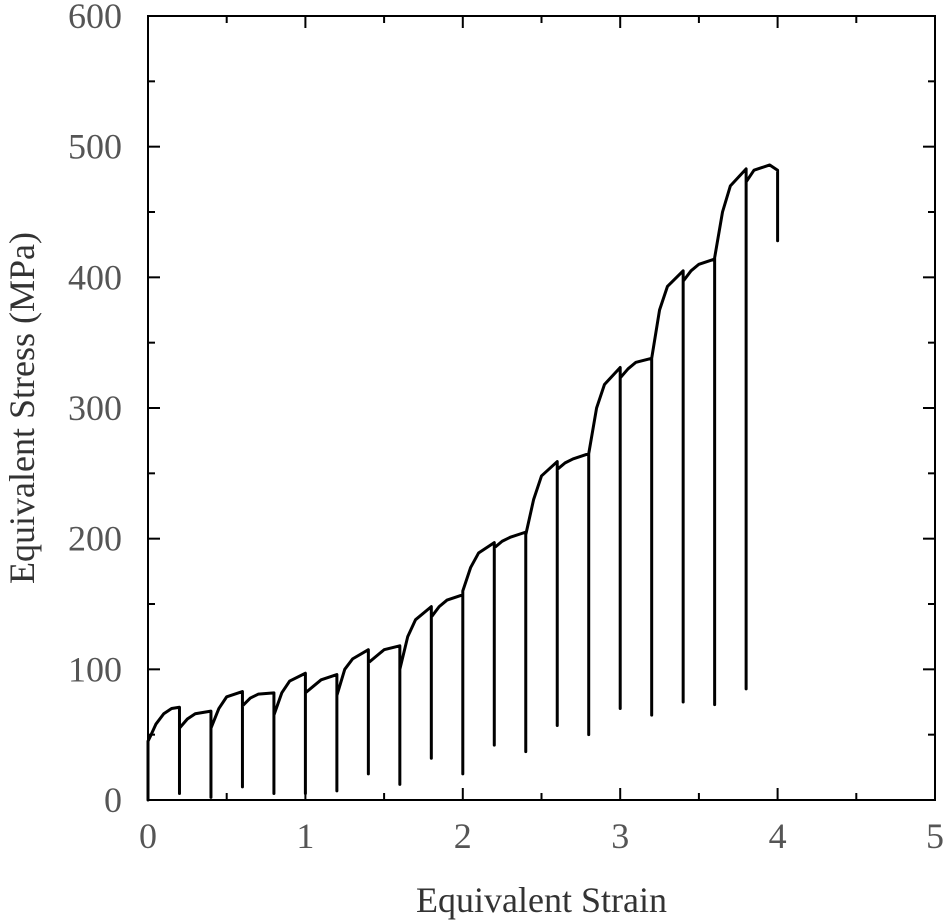  I want to click on x-axis-label: Equivalent Strain, so click(541, 900).